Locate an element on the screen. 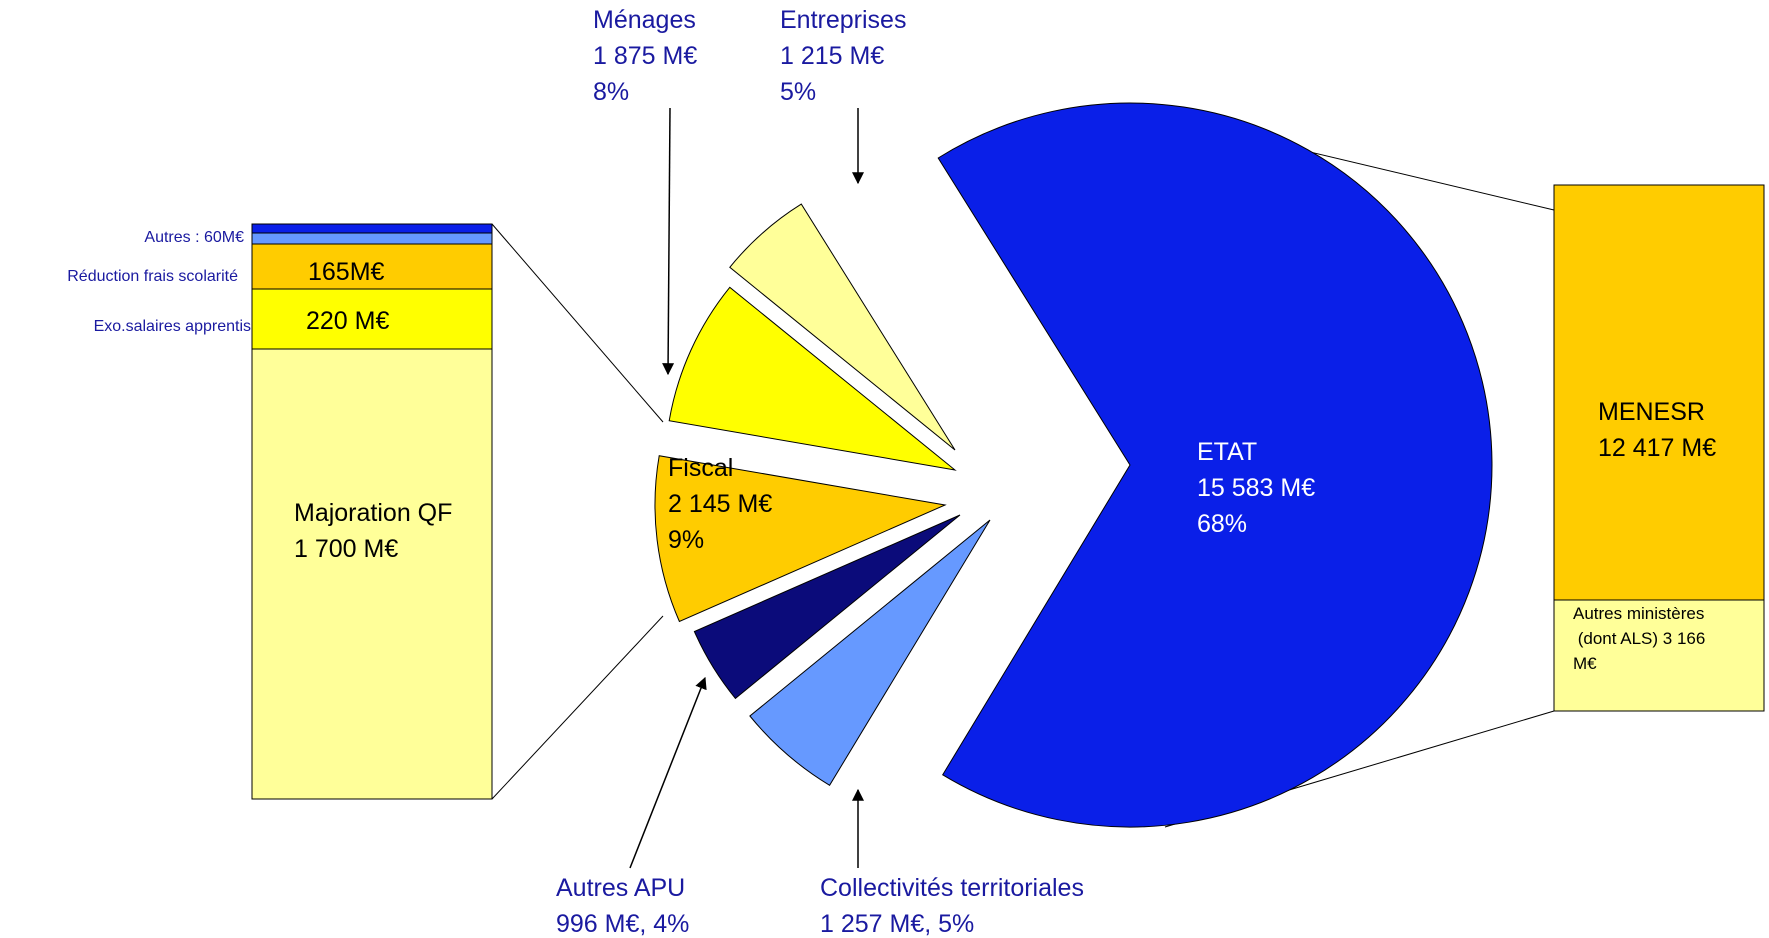 This screenshot has width=1769, height=938. fiscal-connector-top is located at coordinates (577, 323).